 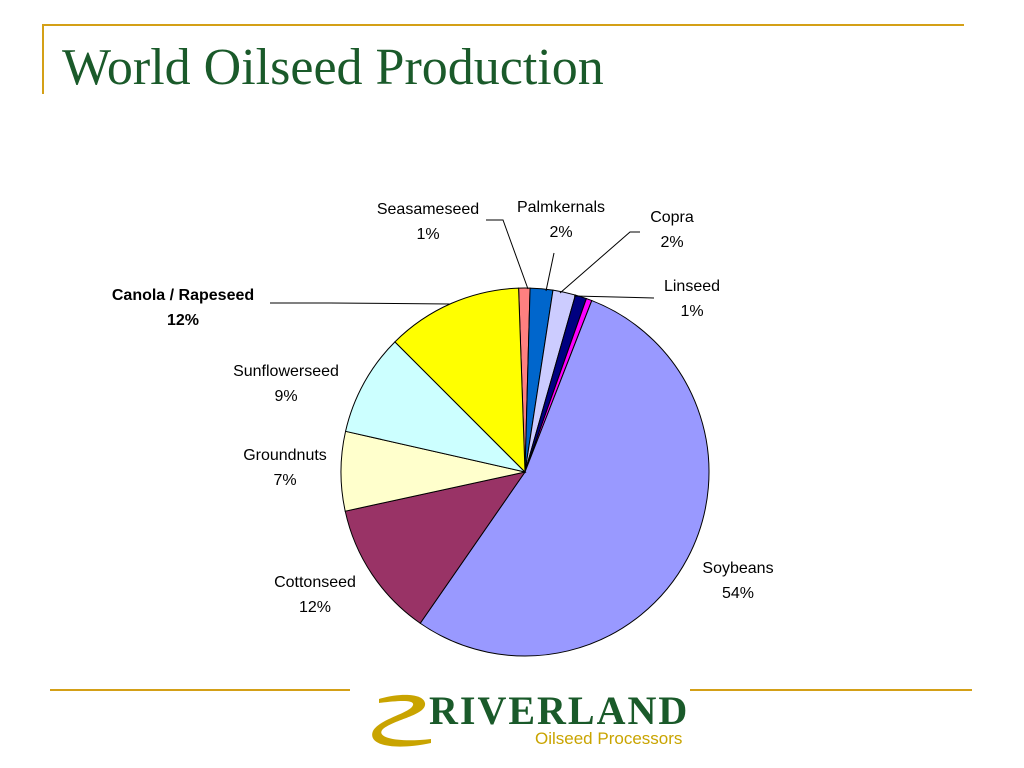 I want to click on pie-slice-soybeans, so click(x=564, y=478).